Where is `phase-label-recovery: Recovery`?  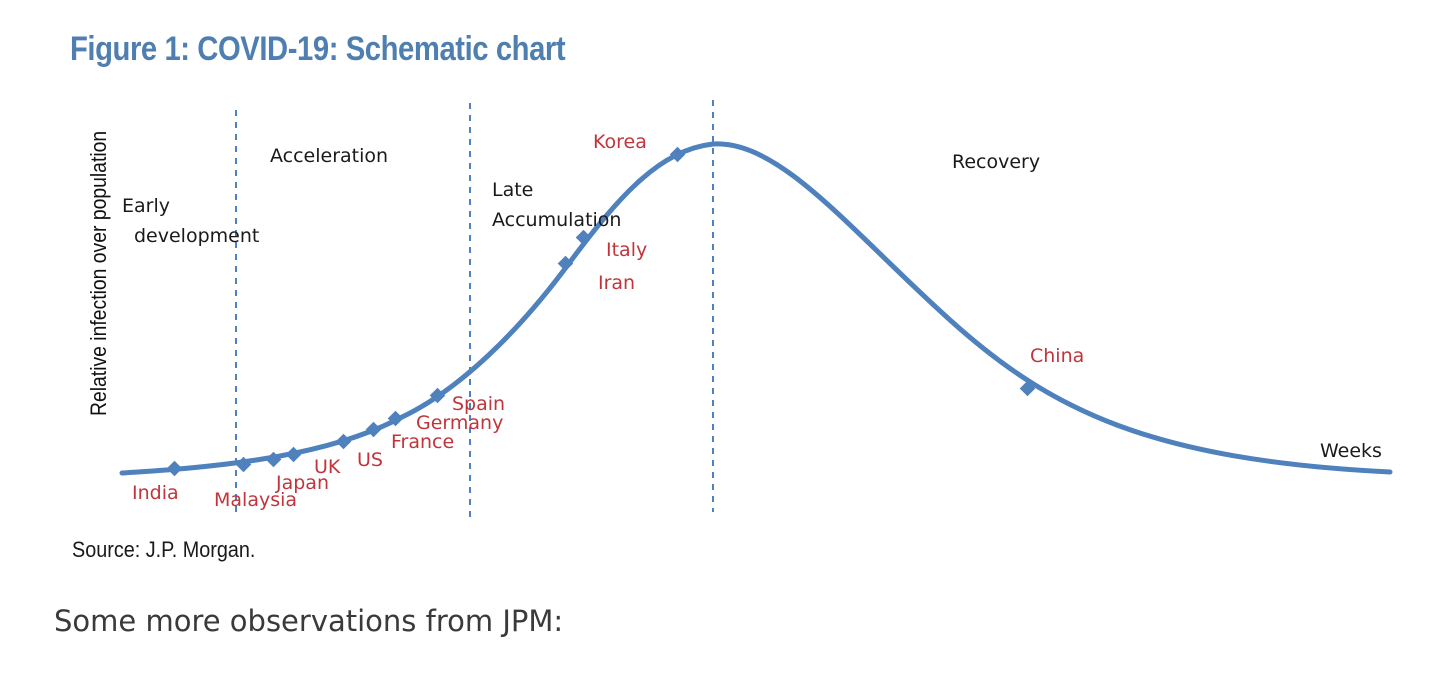
phase-label-recovery: Recovery is located at coordinates (996, 162).